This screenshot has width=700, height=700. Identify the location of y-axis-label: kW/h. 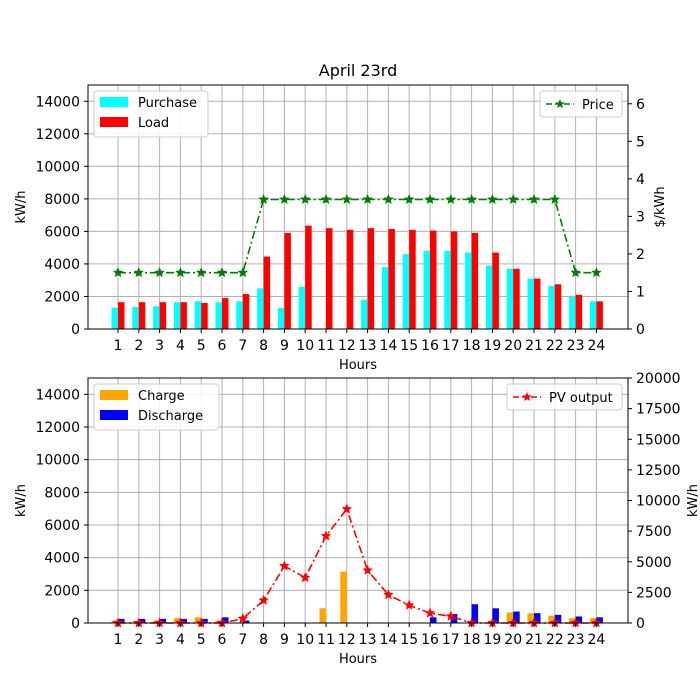
(21, 206).